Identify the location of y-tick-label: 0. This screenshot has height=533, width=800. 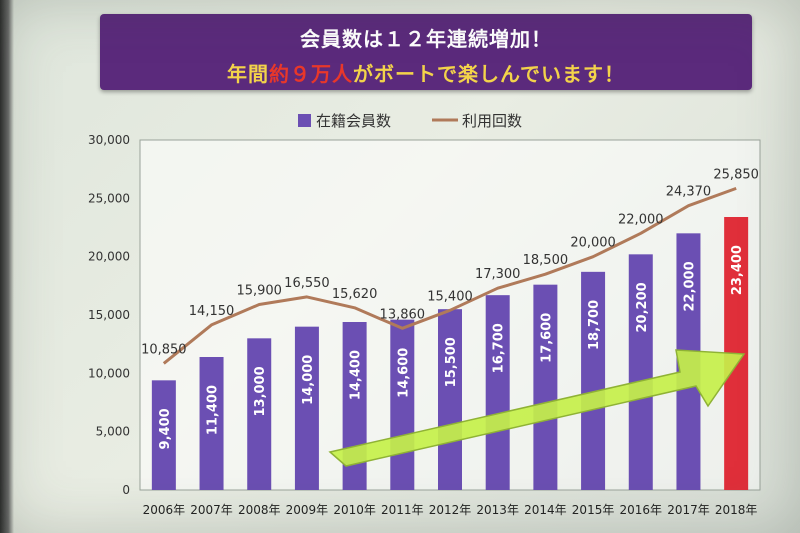
(126, 490).